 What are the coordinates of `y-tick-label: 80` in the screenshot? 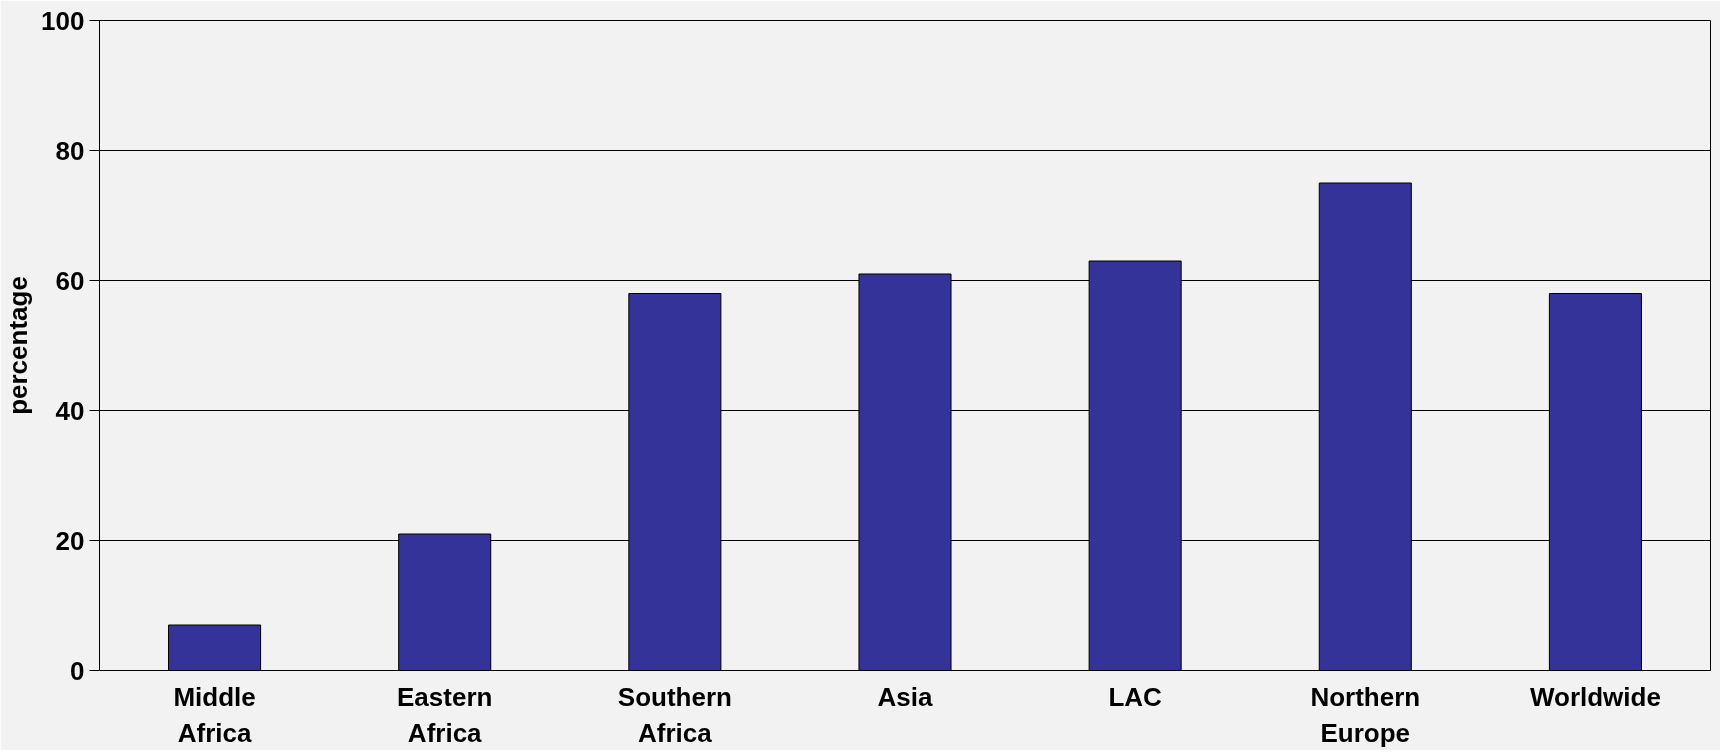 It's located at (70, 150).